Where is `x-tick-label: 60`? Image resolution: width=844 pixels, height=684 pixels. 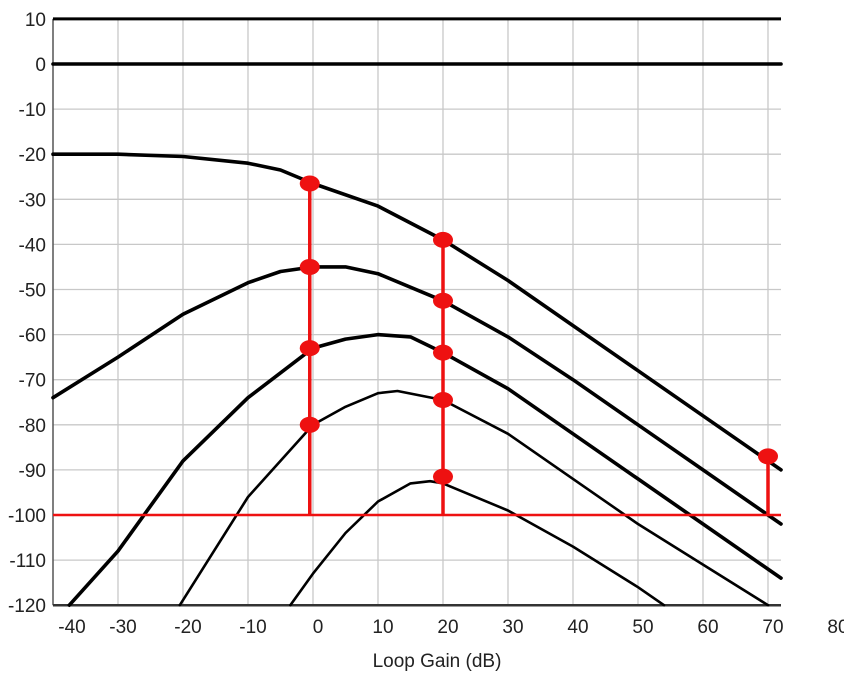 x-tick-label: 60 is located at coordinates (707, 627).